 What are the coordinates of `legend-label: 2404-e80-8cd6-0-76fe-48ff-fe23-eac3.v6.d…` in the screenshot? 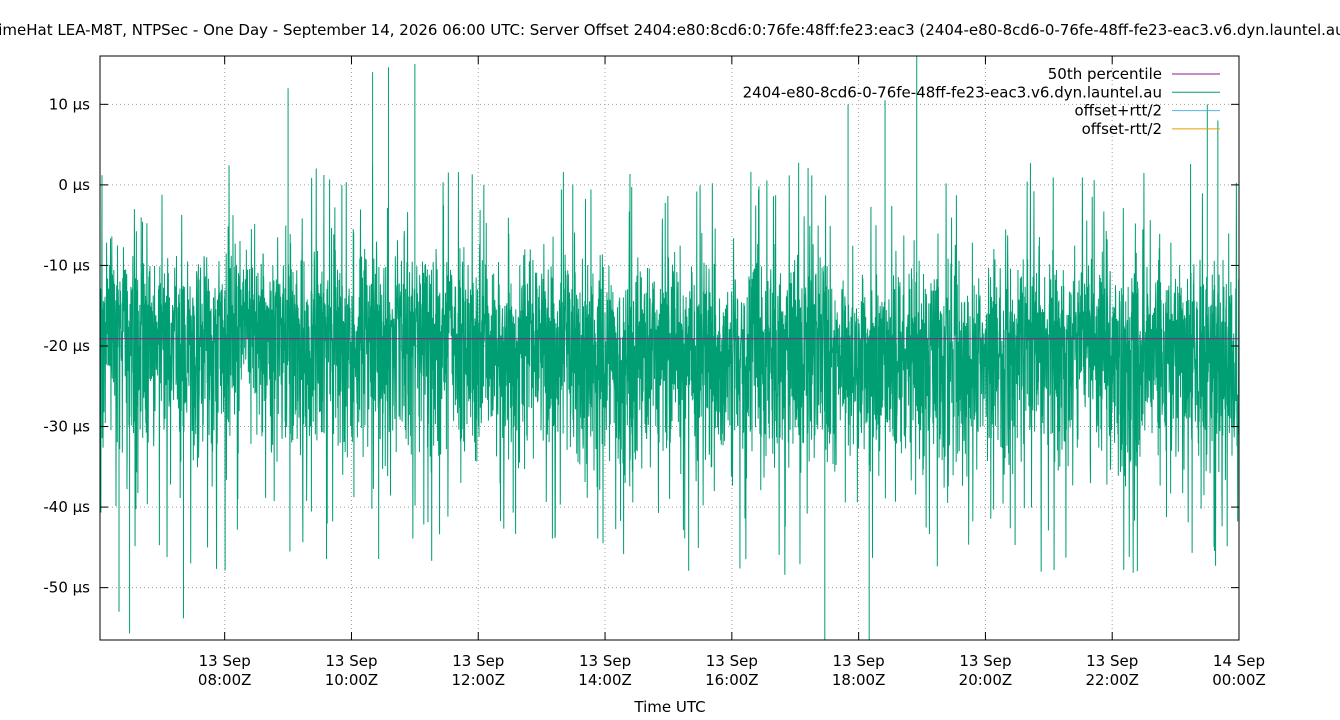 It's located at (952, 92).